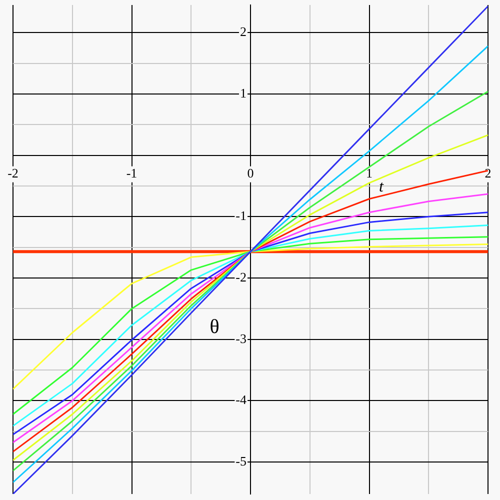 The image size is (500, 500). Describe the element at coordinates (215, 327) in the screenshot. I see `y-axis-title: θ` at that location.